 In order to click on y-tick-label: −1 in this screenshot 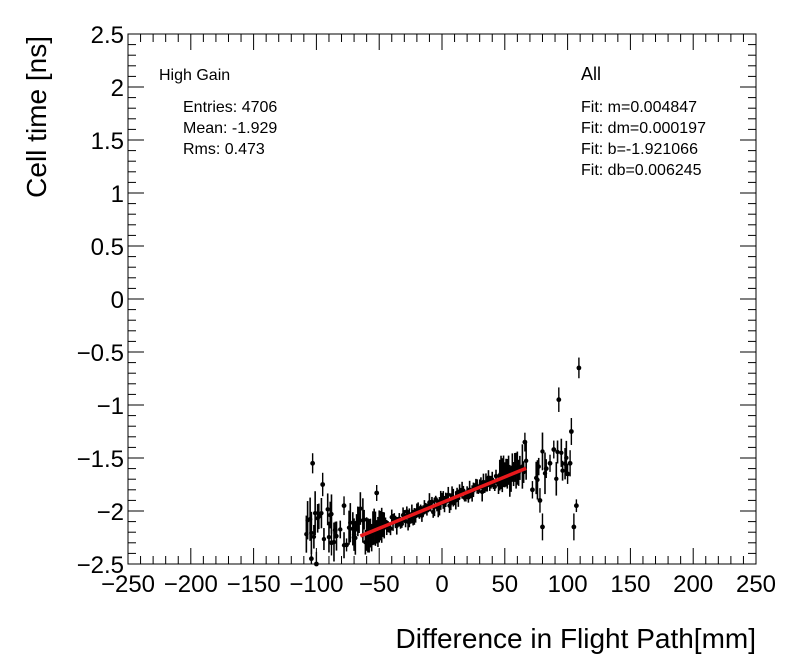, I will do `click(110, 406)`.